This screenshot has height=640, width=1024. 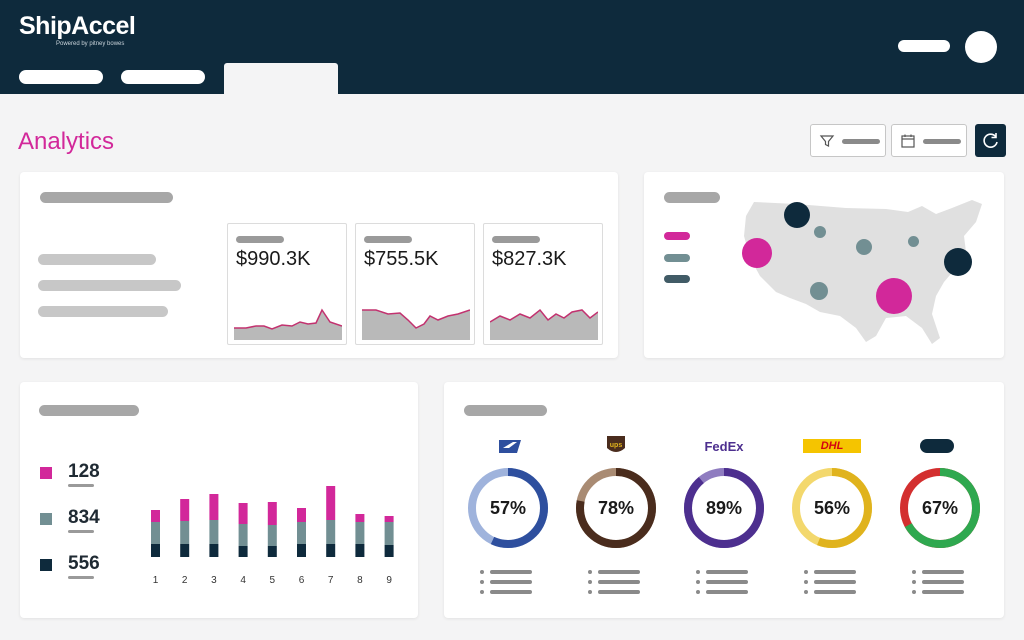 I want to click on carrier-donut: 67%, so click(x=940, y=508).